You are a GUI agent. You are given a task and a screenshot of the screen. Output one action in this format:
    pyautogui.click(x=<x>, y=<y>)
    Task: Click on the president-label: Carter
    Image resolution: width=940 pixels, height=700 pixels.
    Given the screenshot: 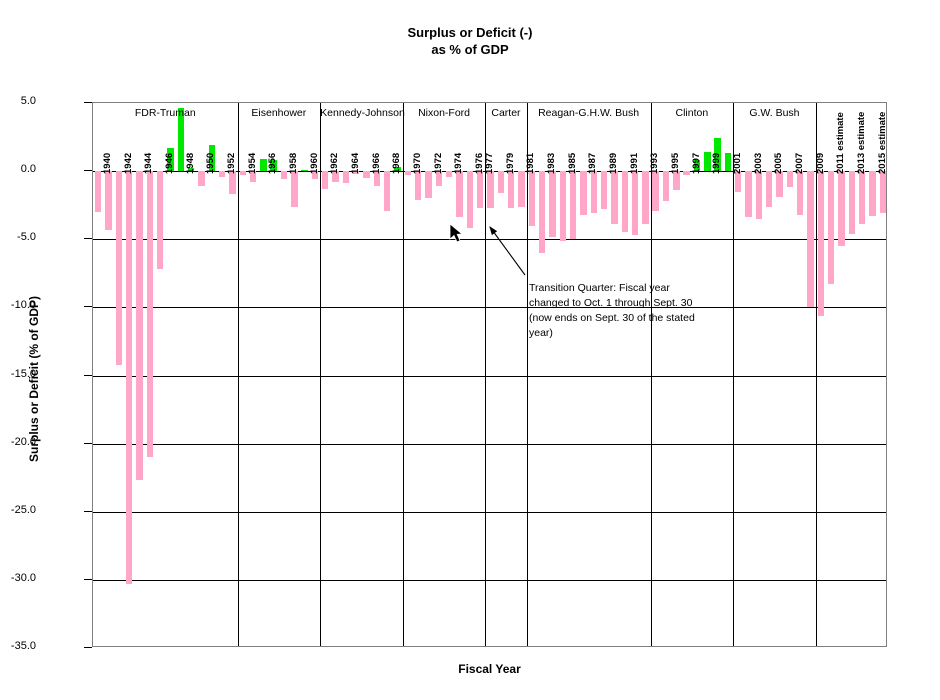 What is the action you would take?
    pyautogui.click(x=506, y=113)
    